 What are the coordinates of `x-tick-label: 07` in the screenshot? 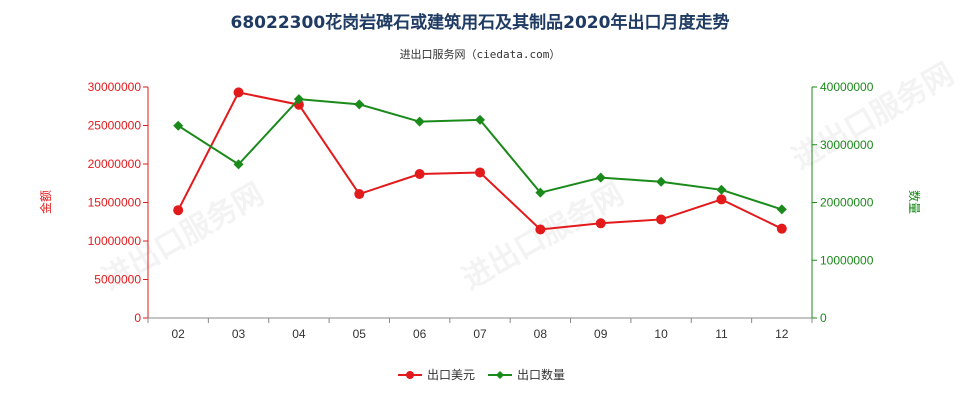 It's located at (480, 334).